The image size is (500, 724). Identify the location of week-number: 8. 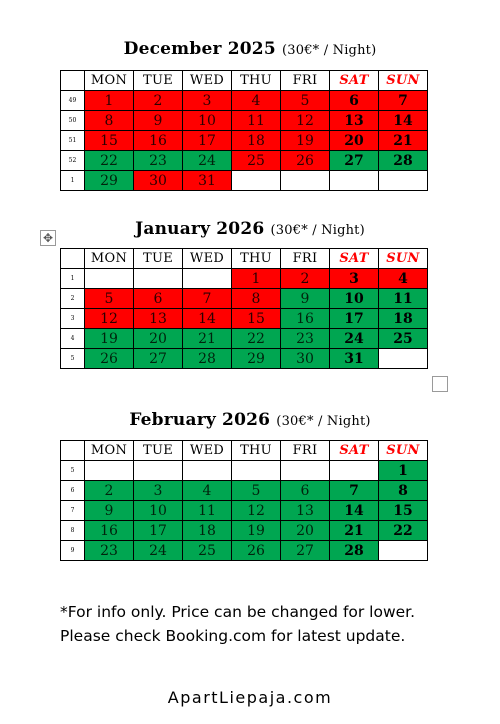
(72, 530).